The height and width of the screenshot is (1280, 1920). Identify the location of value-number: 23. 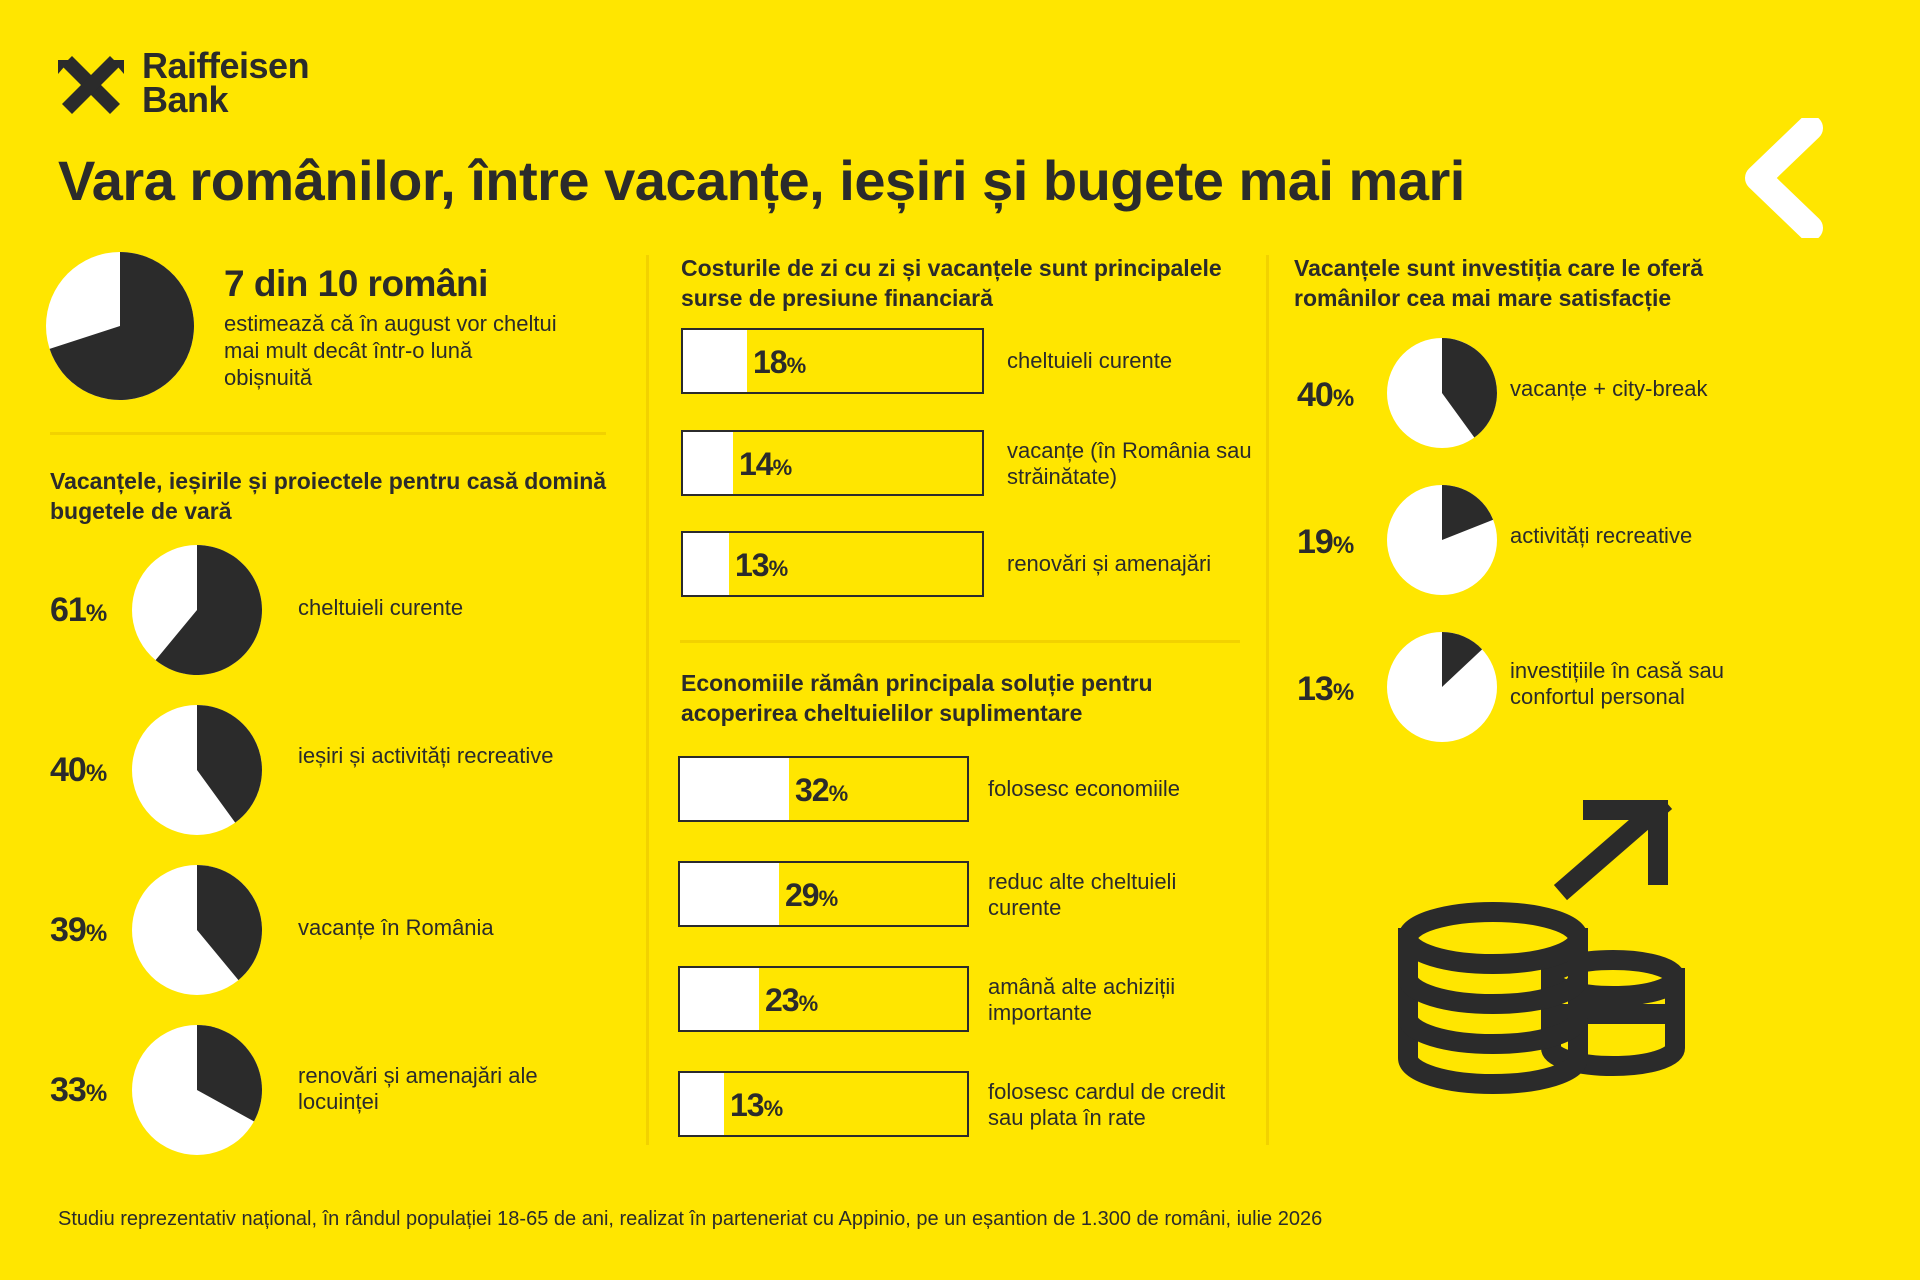
(782, 1000).